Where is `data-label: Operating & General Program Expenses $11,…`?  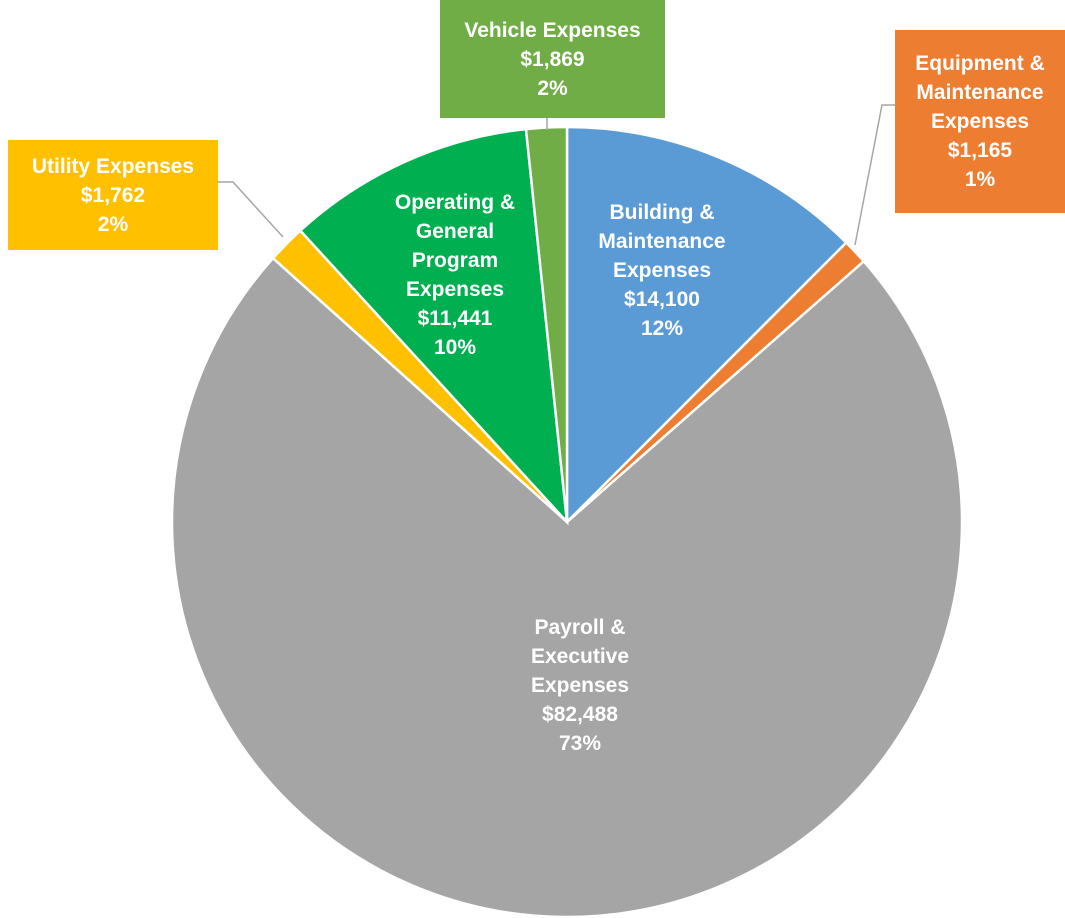 data-label: Operating & General Program Expenses $11,… is located at coordinates (455, 275).